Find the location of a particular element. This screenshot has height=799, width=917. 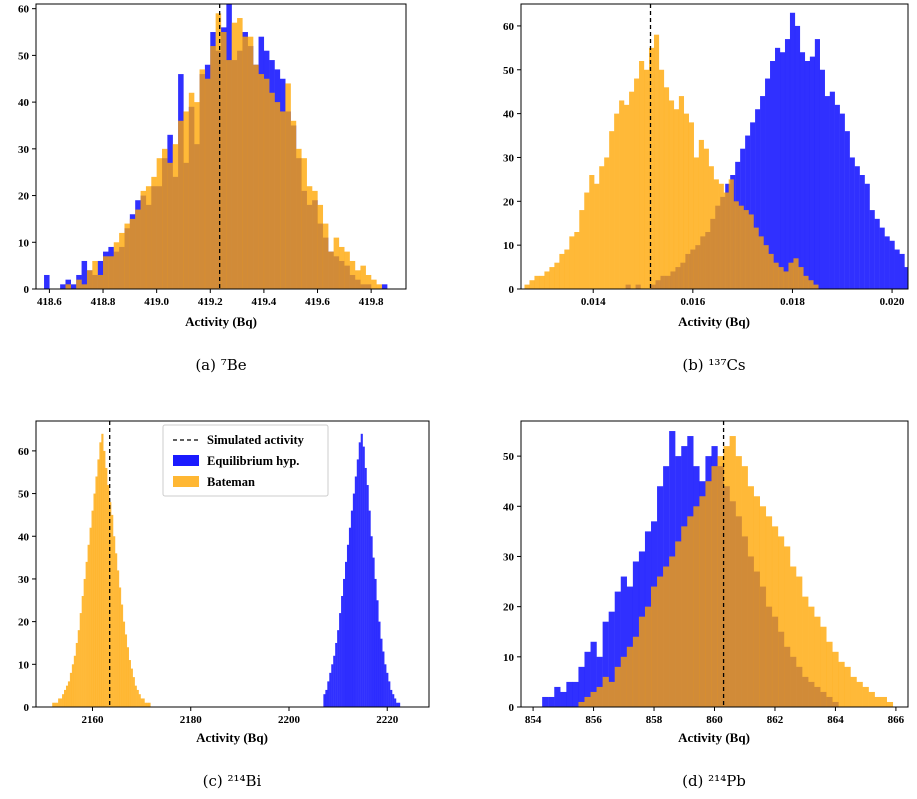

x-tick-label: 419.0 is located at coordinates (156, 302).